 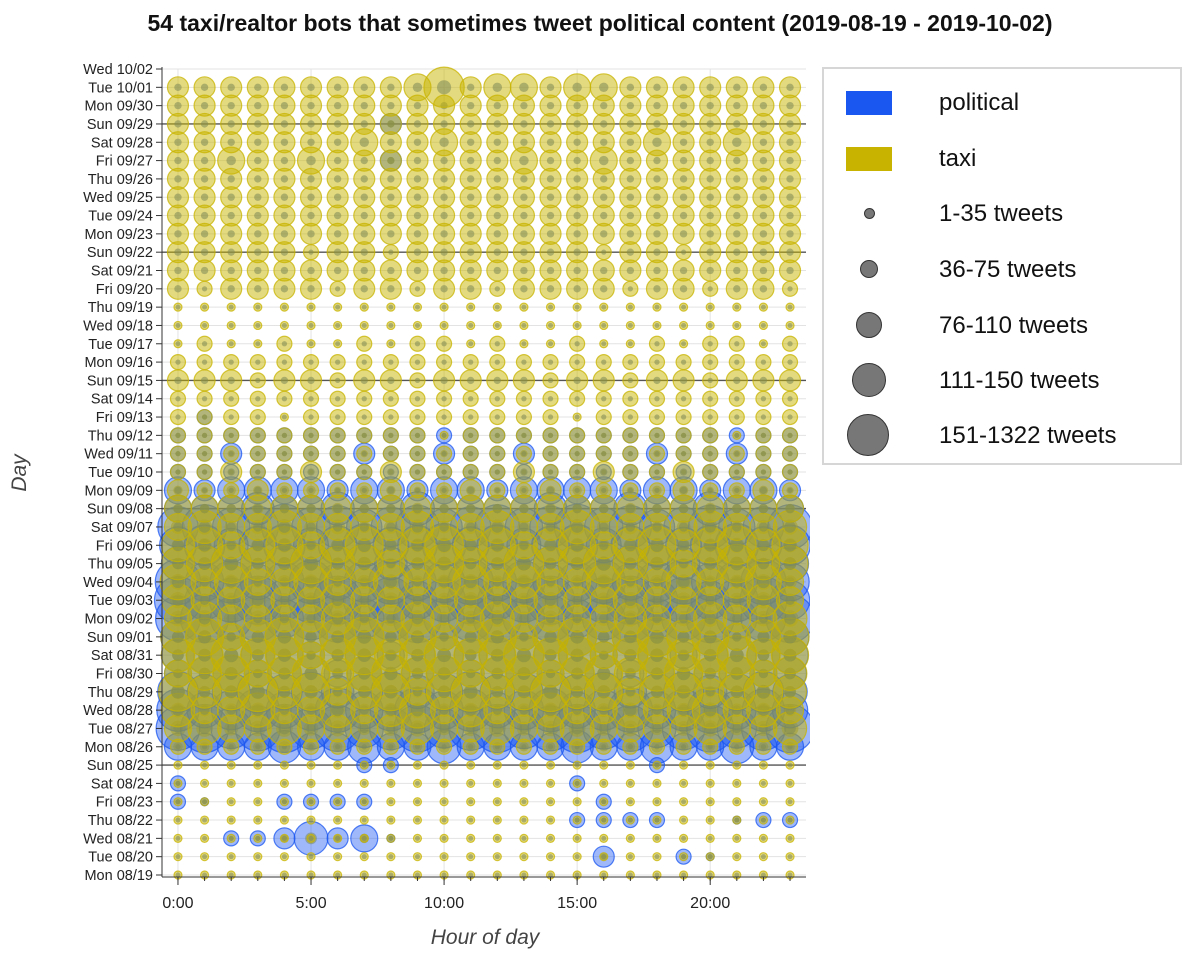 I want to click on x-tick-label: 10:00, so click(x=444, y=903).